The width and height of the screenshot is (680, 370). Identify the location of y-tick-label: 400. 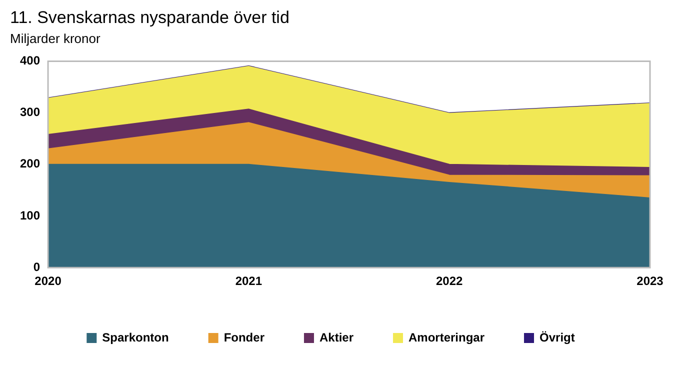
(30, 61).